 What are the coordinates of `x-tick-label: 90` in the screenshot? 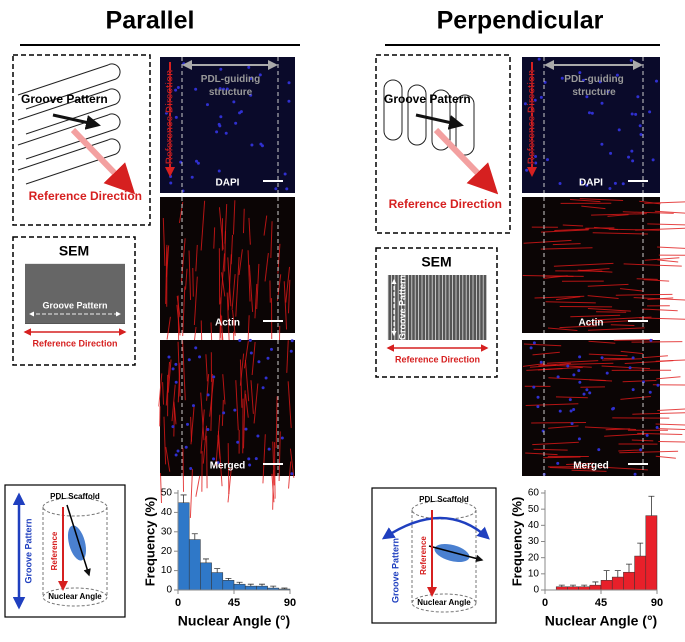 It's located at (657, 603).